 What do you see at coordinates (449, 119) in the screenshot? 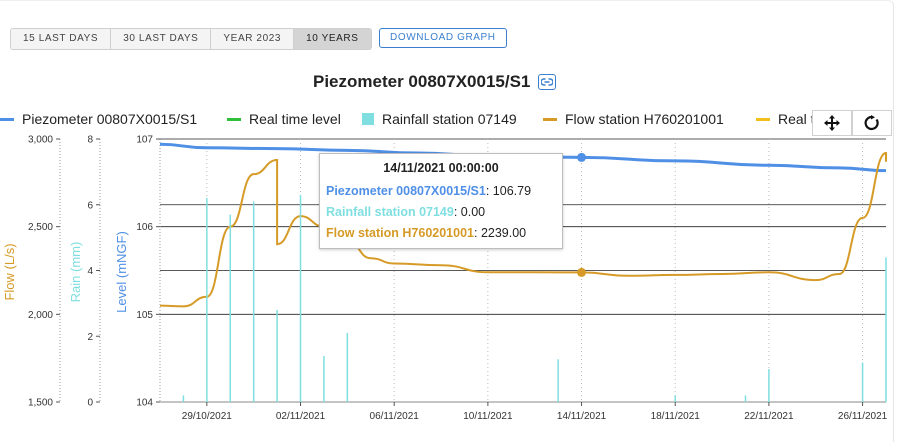
I see `legend-label: Rainfall station 07149` at bounding box center [449, 119].